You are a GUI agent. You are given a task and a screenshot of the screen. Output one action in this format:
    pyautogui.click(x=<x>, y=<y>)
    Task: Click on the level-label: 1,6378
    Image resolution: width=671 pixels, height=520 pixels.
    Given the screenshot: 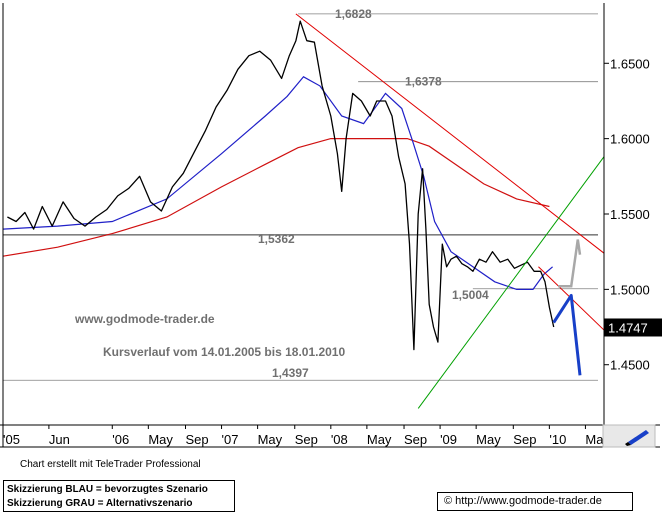 What is the action you would take?
    pyautogui.click(x=423, y=82)
    